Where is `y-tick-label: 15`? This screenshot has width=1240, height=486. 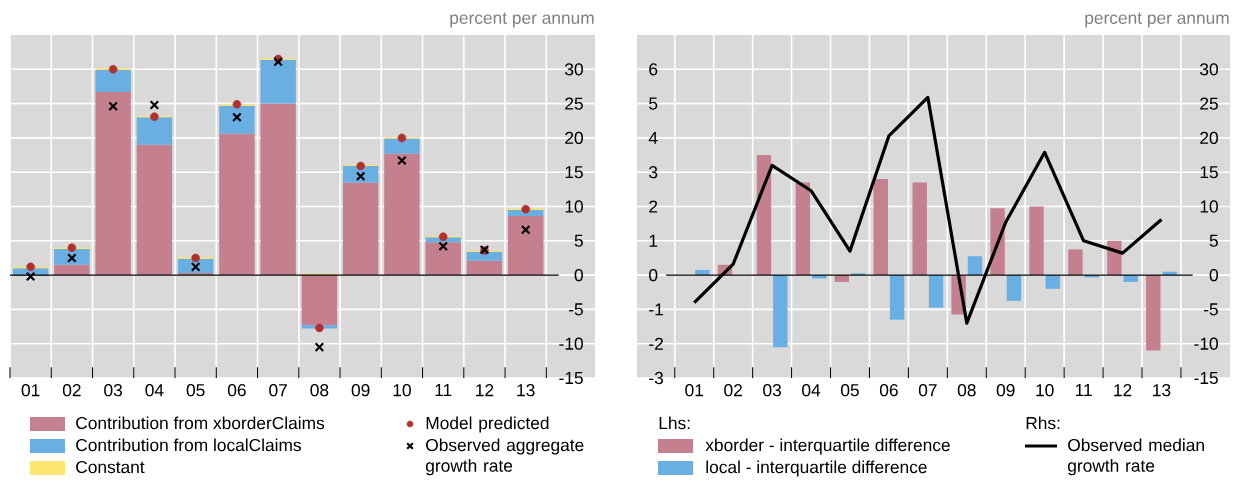 y-tick-label: 15 is located at coordinates (574, 172).